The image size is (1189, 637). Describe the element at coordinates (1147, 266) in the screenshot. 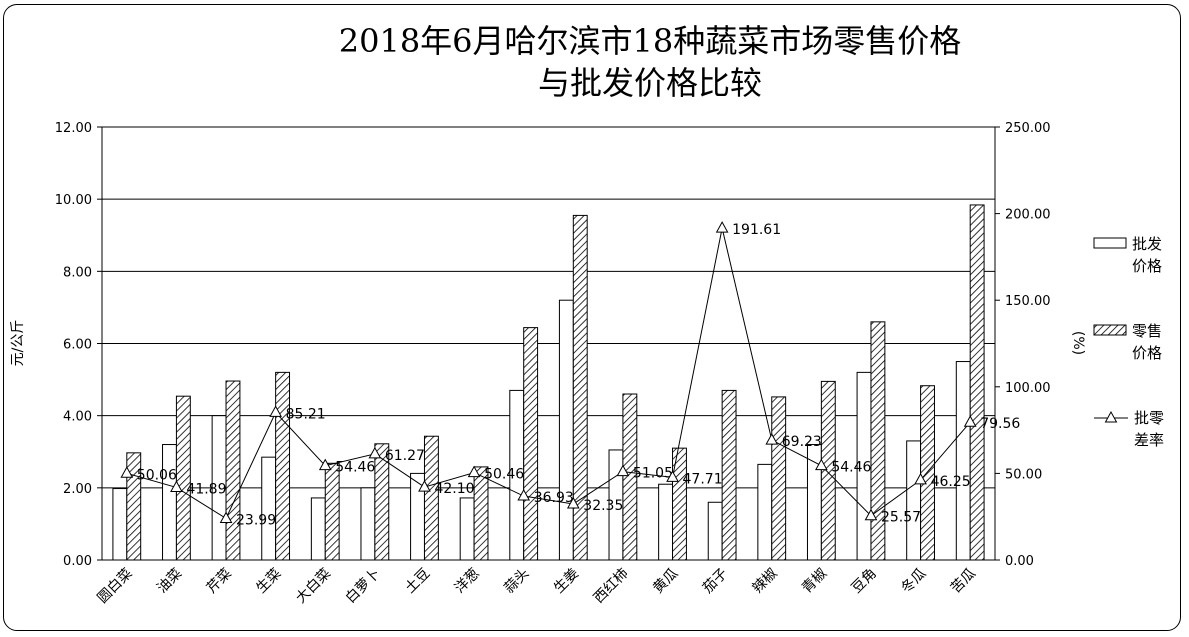

I see `legend-label-wholesale-line2: 价格` at that location.